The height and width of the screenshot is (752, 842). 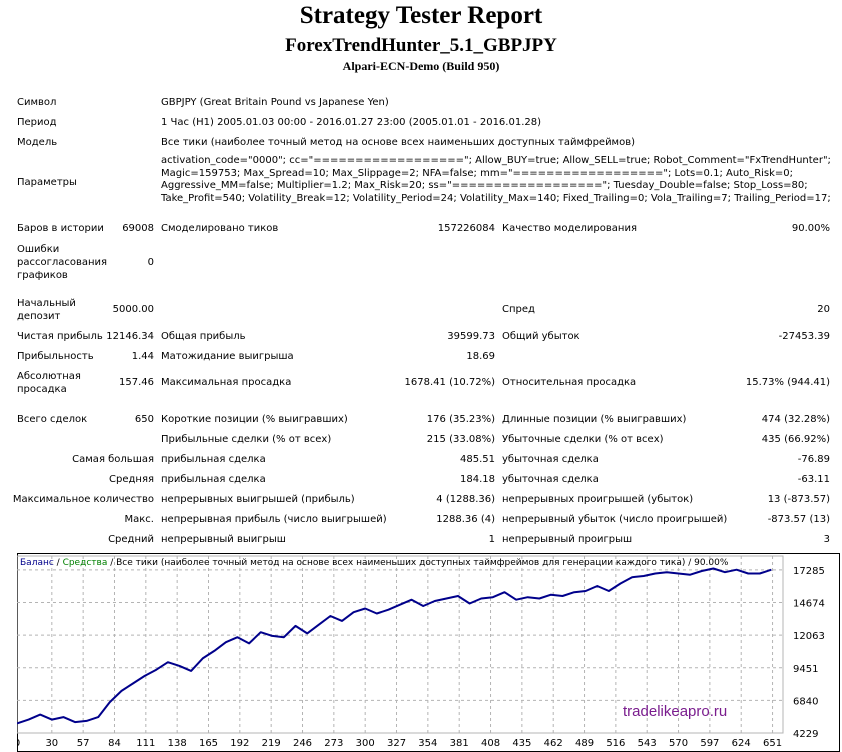 I want to click on average-loss-label: убыточная сделка, so click(x=550, y=479).